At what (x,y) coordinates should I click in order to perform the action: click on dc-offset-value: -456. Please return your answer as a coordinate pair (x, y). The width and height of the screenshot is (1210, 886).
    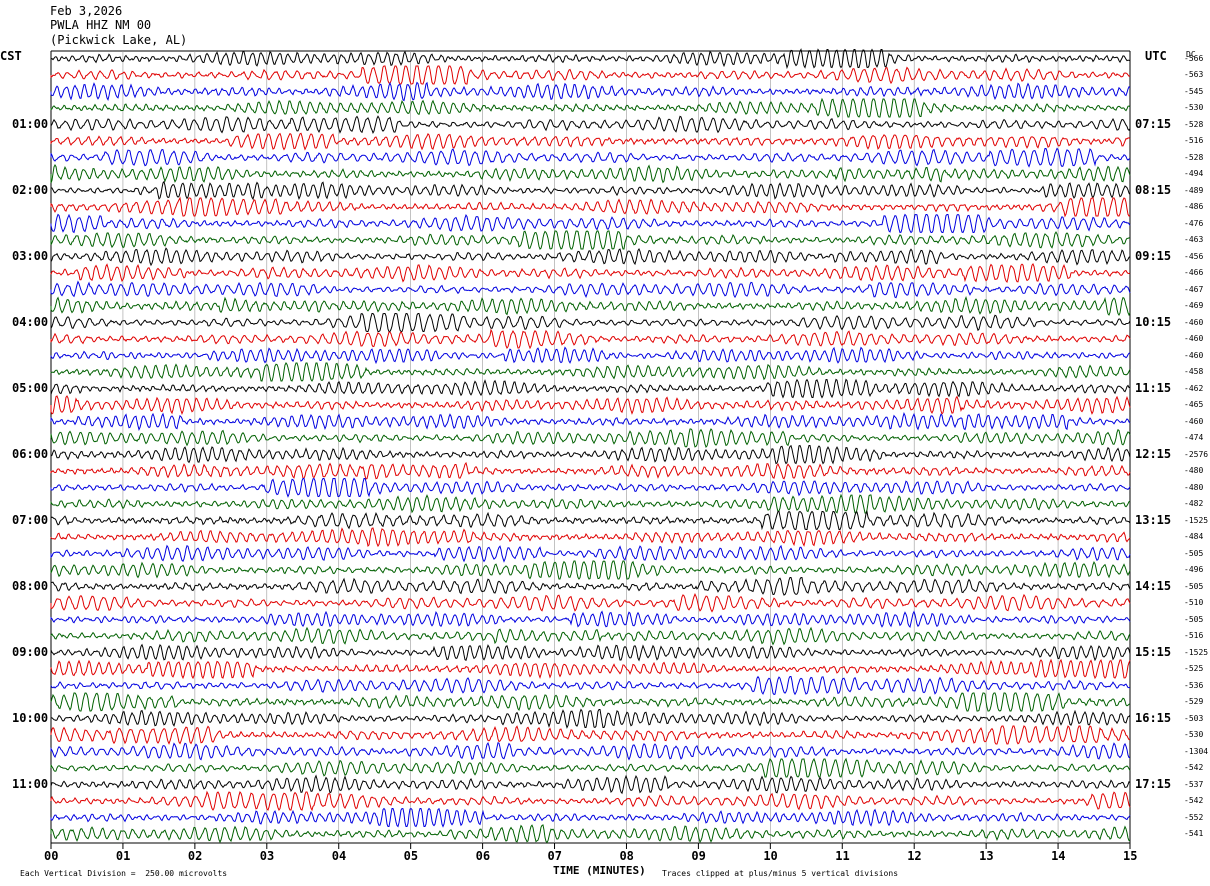
    Looking at the image, I should click on (1194, 256).